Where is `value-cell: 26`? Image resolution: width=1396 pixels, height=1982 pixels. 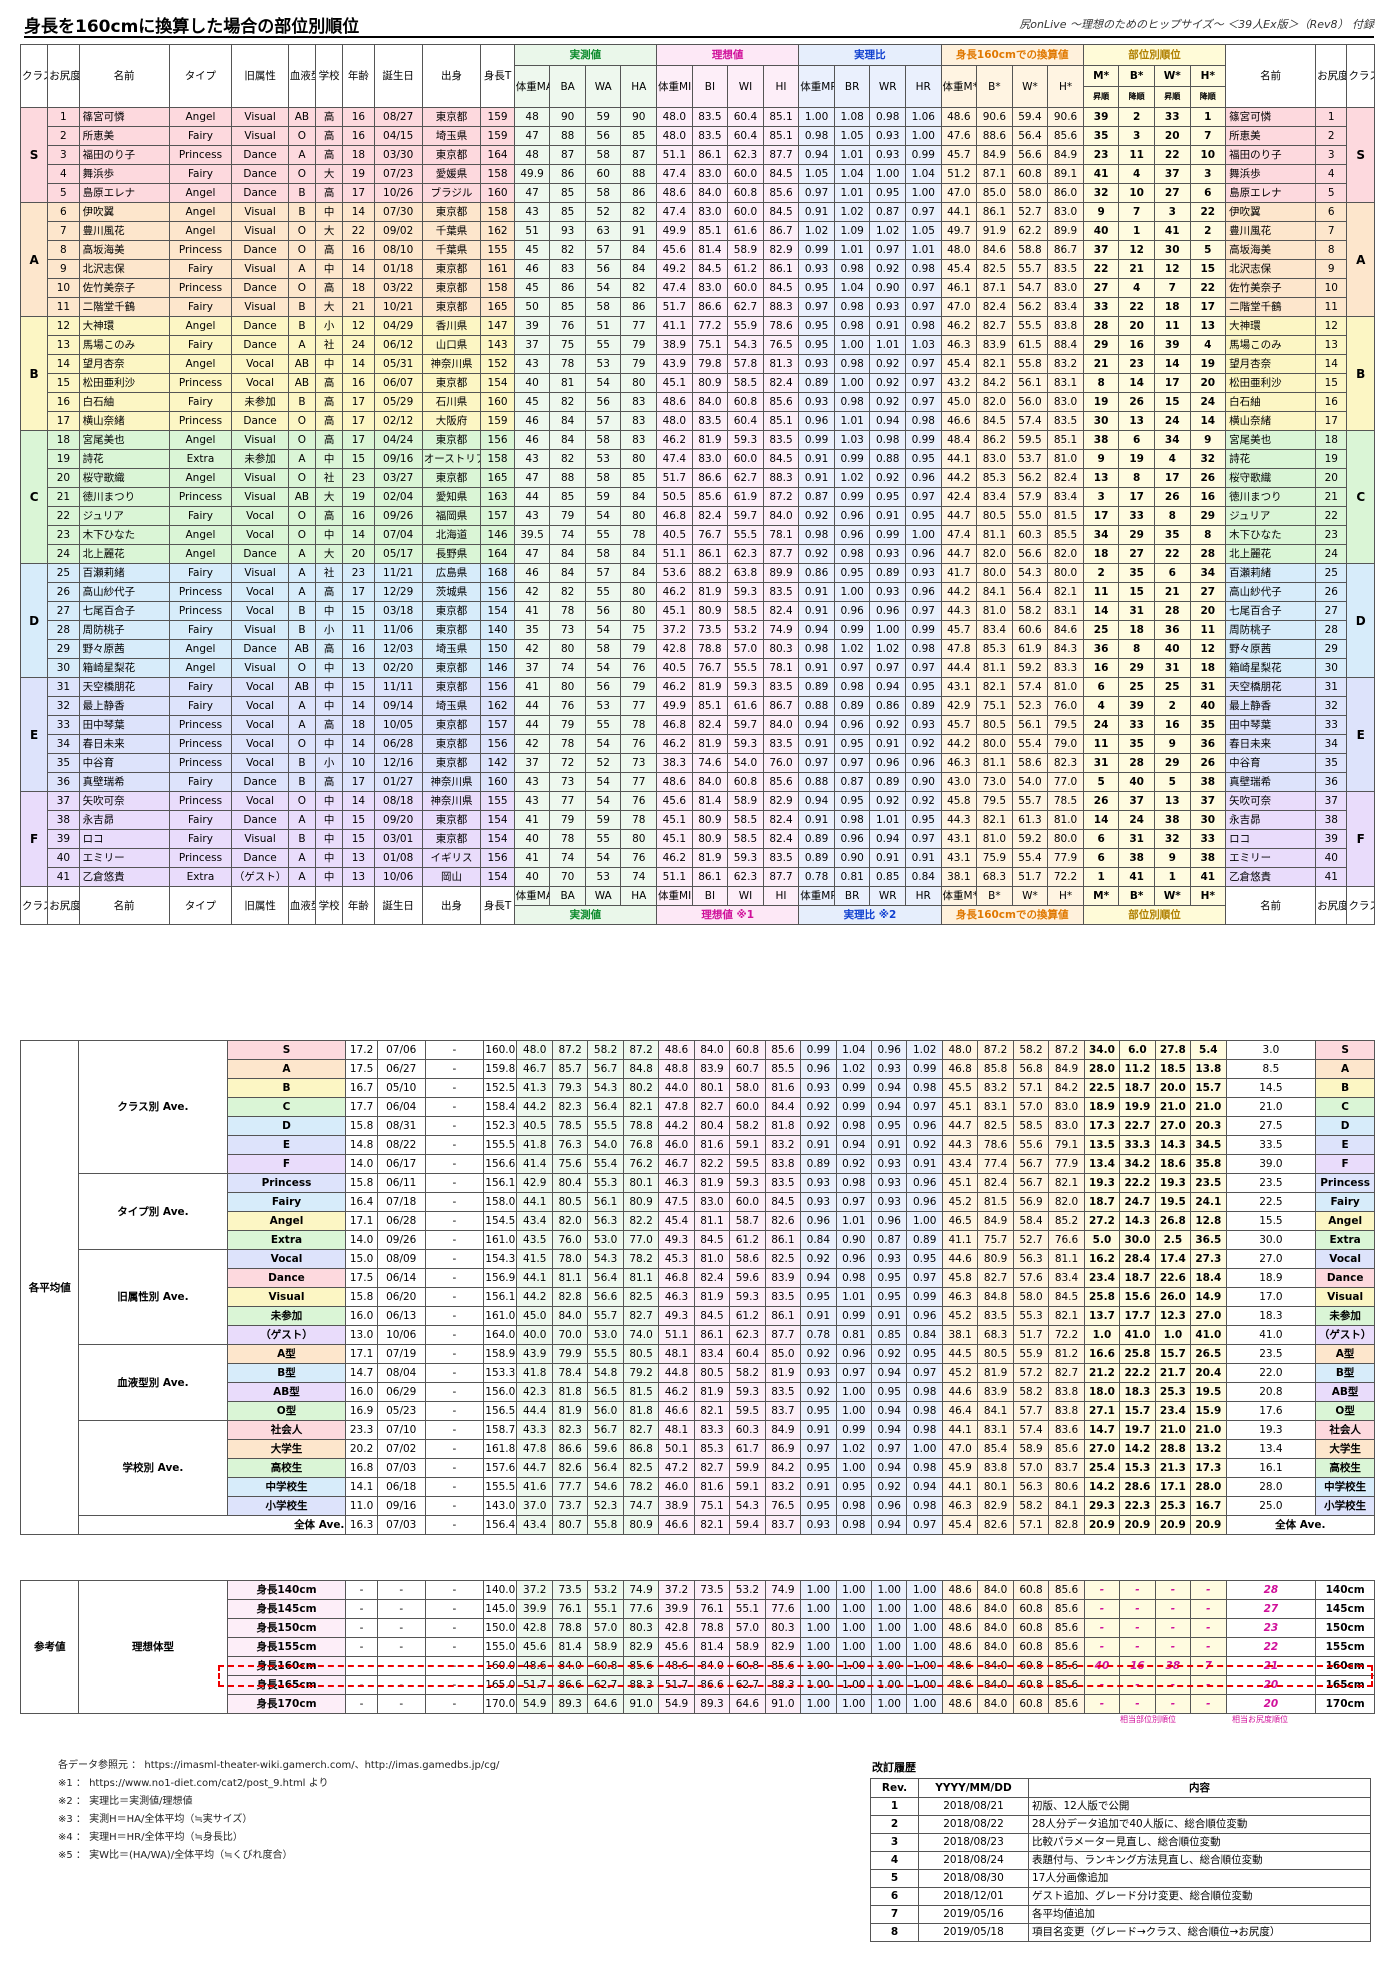 value-cell: 26 is located at coordinates (1101, 801).